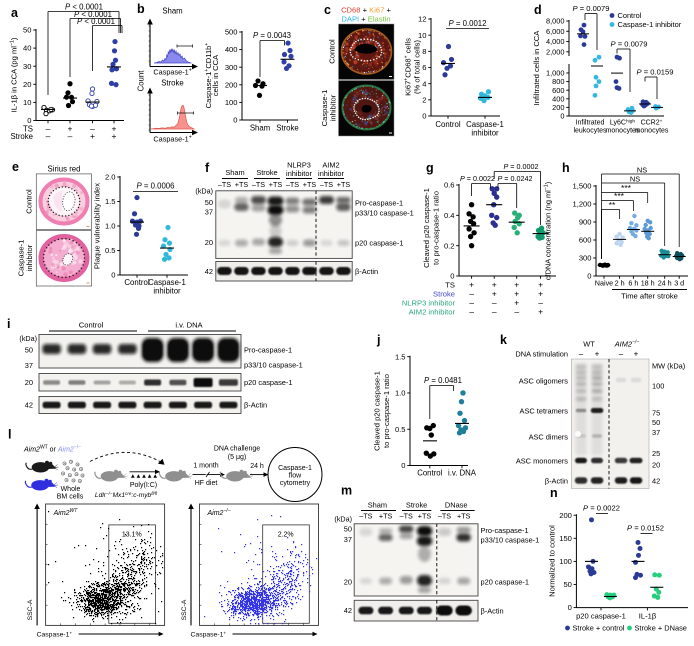 Image resolution: width=694 pixels, height=646 pixels. Describe the element at coordinates (661, 628) in the screenshot. I see `svg-text: Stroke + DNase` at that location.